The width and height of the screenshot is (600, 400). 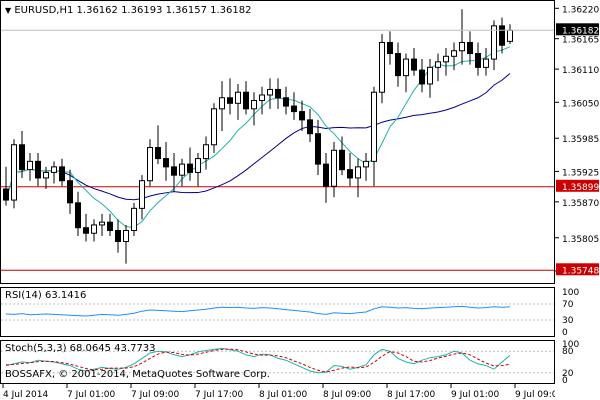 I want to click on current-price-label: 1.36182, so click(x=580, y=31).